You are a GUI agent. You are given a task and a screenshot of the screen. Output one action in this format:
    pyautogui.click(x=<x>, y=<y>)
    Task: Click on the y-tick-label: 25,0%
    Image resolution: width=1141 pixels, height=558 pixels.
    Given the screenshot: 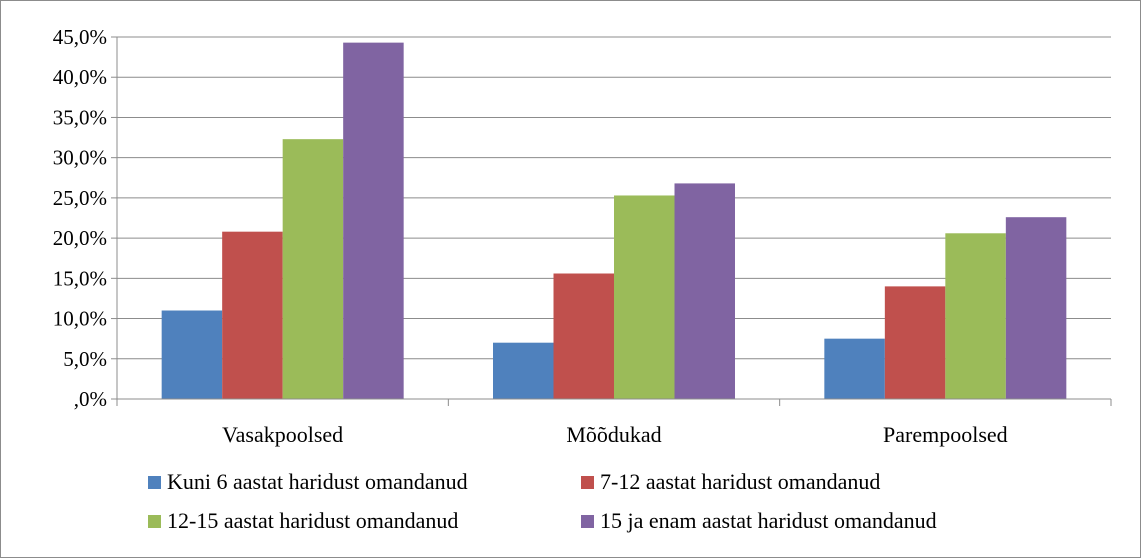 What is the action you would take?
    pyautogui.click(x=80, y=198)
    